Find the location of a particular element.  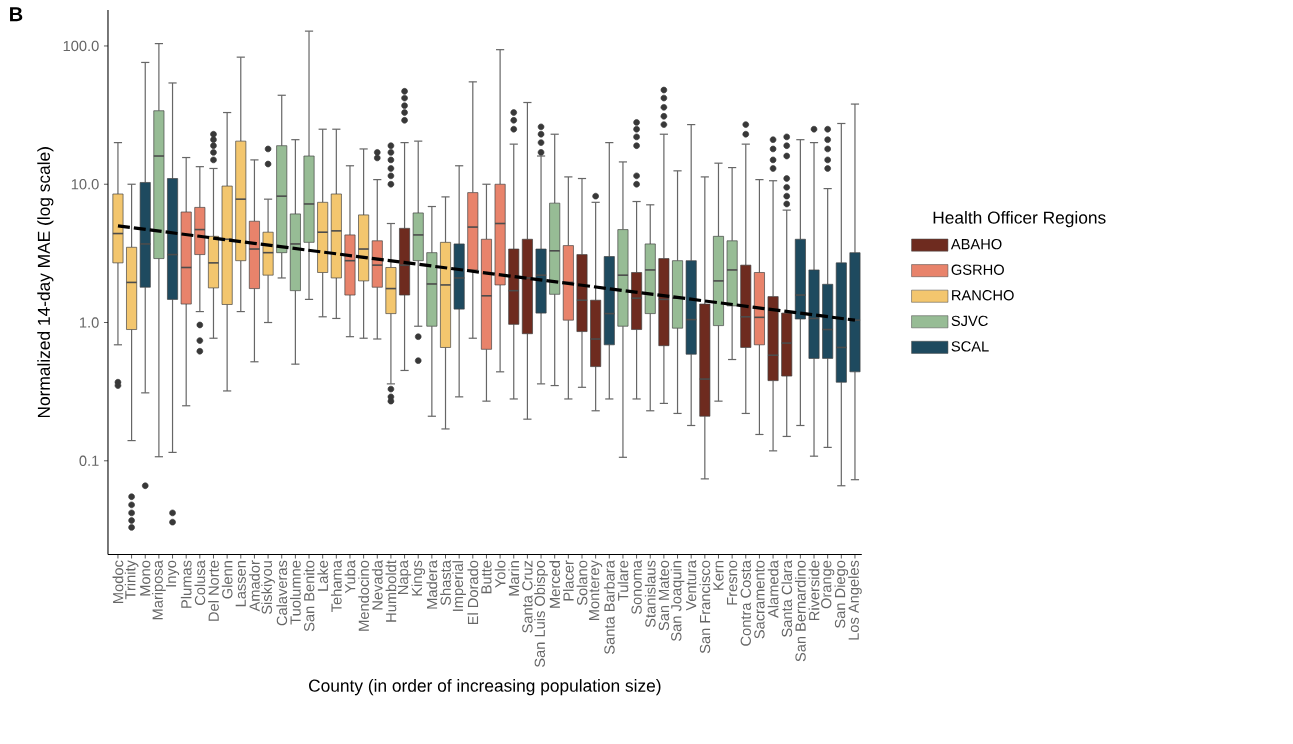

x-tick-label: Marin is located at coordinates (514, 578).